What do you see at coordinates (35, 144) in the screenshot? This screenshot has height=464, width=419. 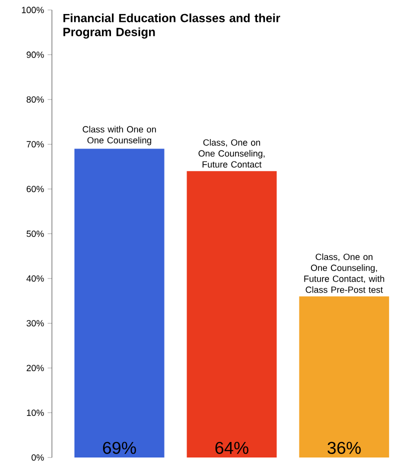 I see `y-tick-label: 70%` at bounding box center [35, 144].